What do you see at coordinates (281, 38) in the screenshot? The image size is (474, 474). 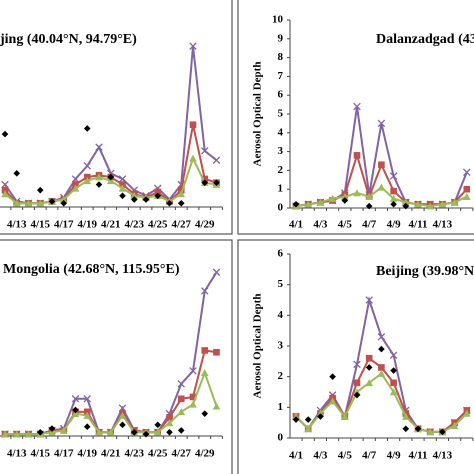 I see `y-tick-label: 9` at bounding box center [281, 38].